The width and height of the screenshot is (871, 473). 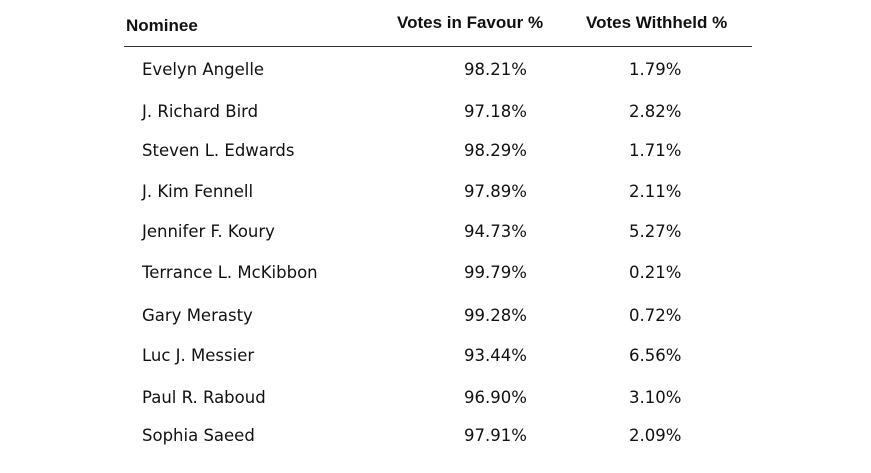 What do you see at coordinates (655, 355) in the screenshot?
I see `votes-withheld-value: 6.56%` at bounding box center [655, 355].